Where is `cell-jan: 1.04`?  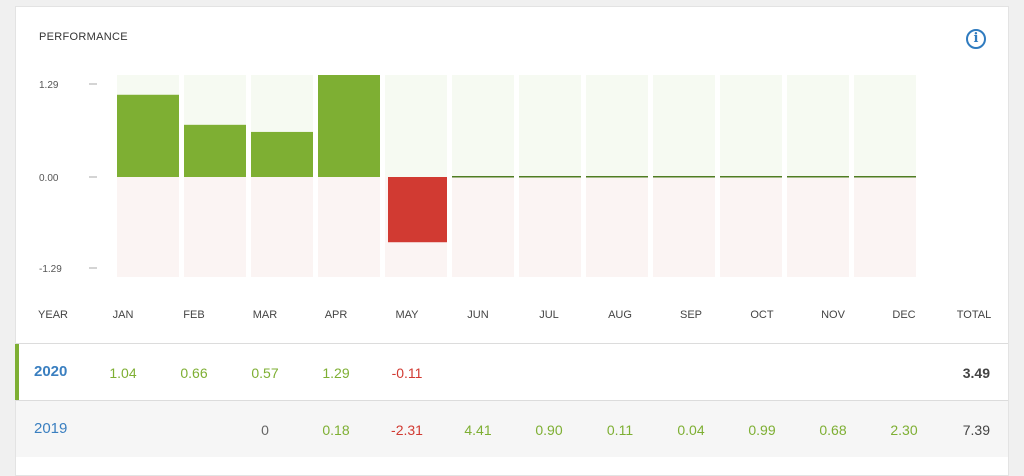 cell-jan: 1.04 is located at coordinates (123, 373).